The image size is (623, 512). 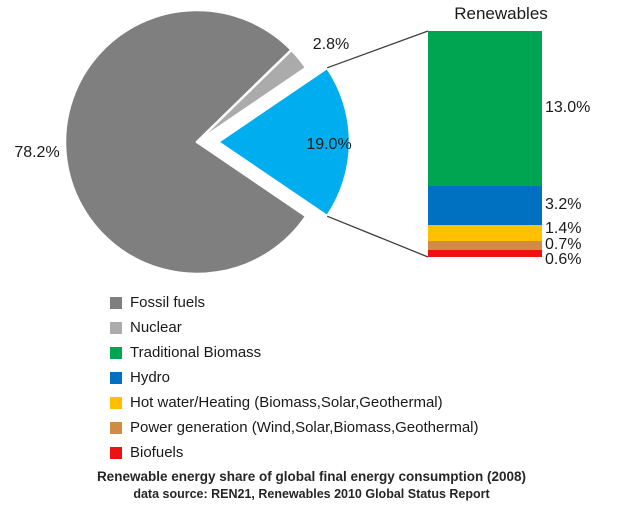 What do you see at coordinates (485, 245) in the screenshot?
I see `bar-segment-power-generation-wind-solar-biomass-geothermal-` at bounding box center [485, 245].